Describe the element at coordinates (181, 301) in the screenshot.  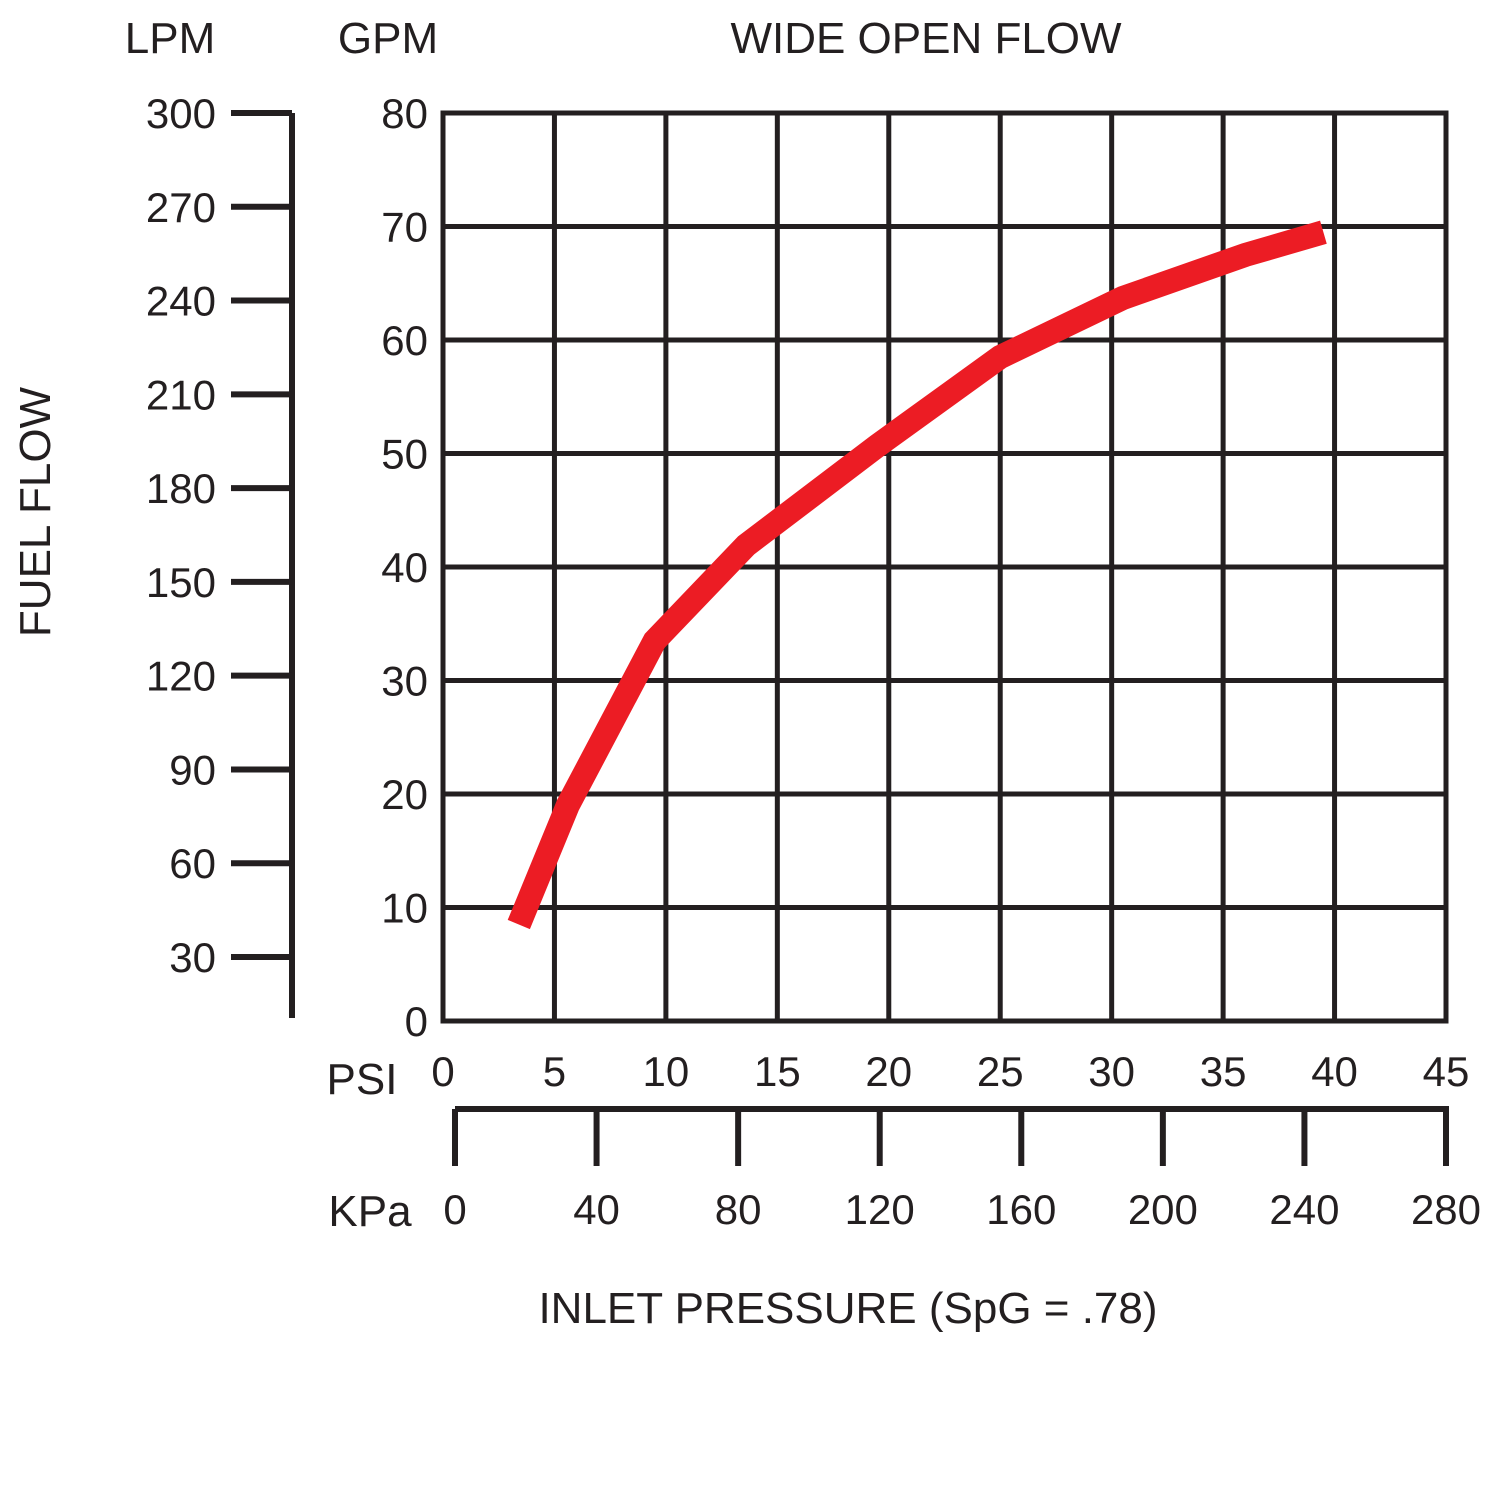
I see `lpm-tick-label: 240` at that location.